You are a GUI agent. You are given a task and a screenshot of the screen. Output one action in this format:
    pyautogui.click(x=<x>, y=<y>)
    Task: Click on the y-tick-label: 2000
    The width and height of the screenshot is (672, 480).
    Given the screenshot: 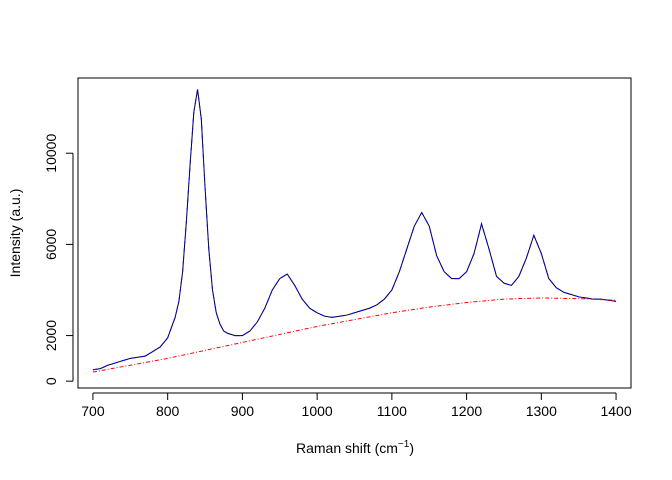 What is the action you would take?
    pyautogui.click(x=51, y=335)
    